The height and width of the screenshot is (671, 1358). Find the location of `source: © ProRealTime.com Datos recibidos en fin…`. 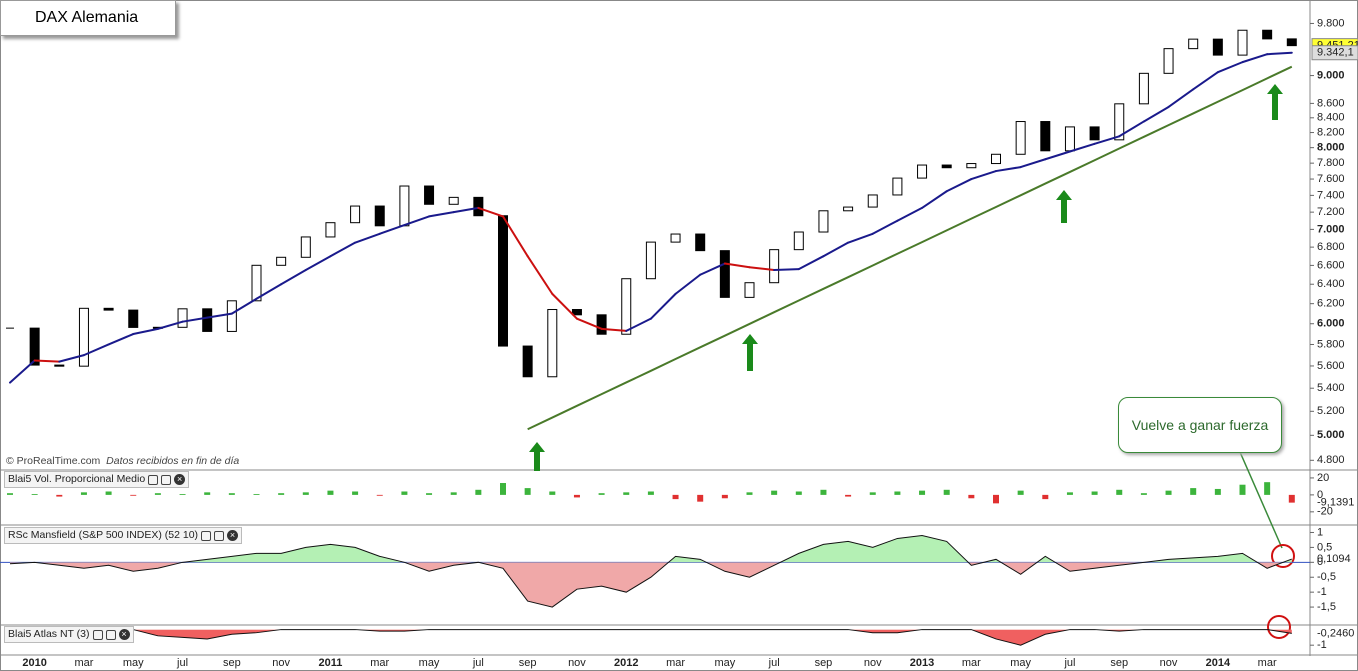

source: © ProRealTime.com Datos recibidos en fin… is located at coordinates (122, 461).